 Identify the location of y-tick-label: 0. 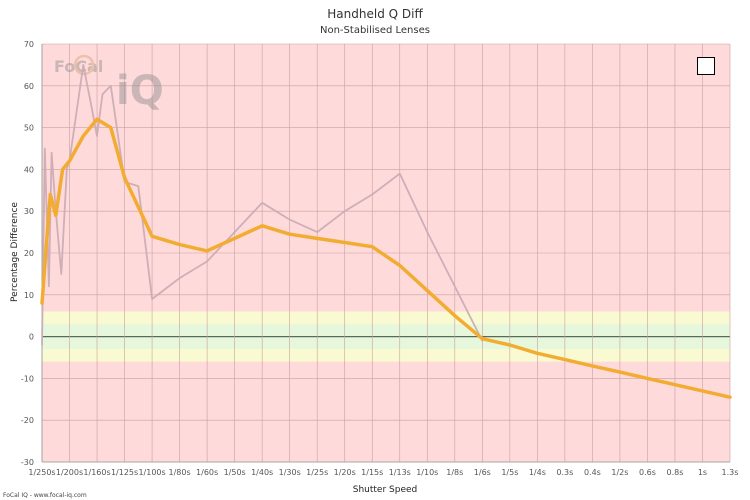
(31, 337).